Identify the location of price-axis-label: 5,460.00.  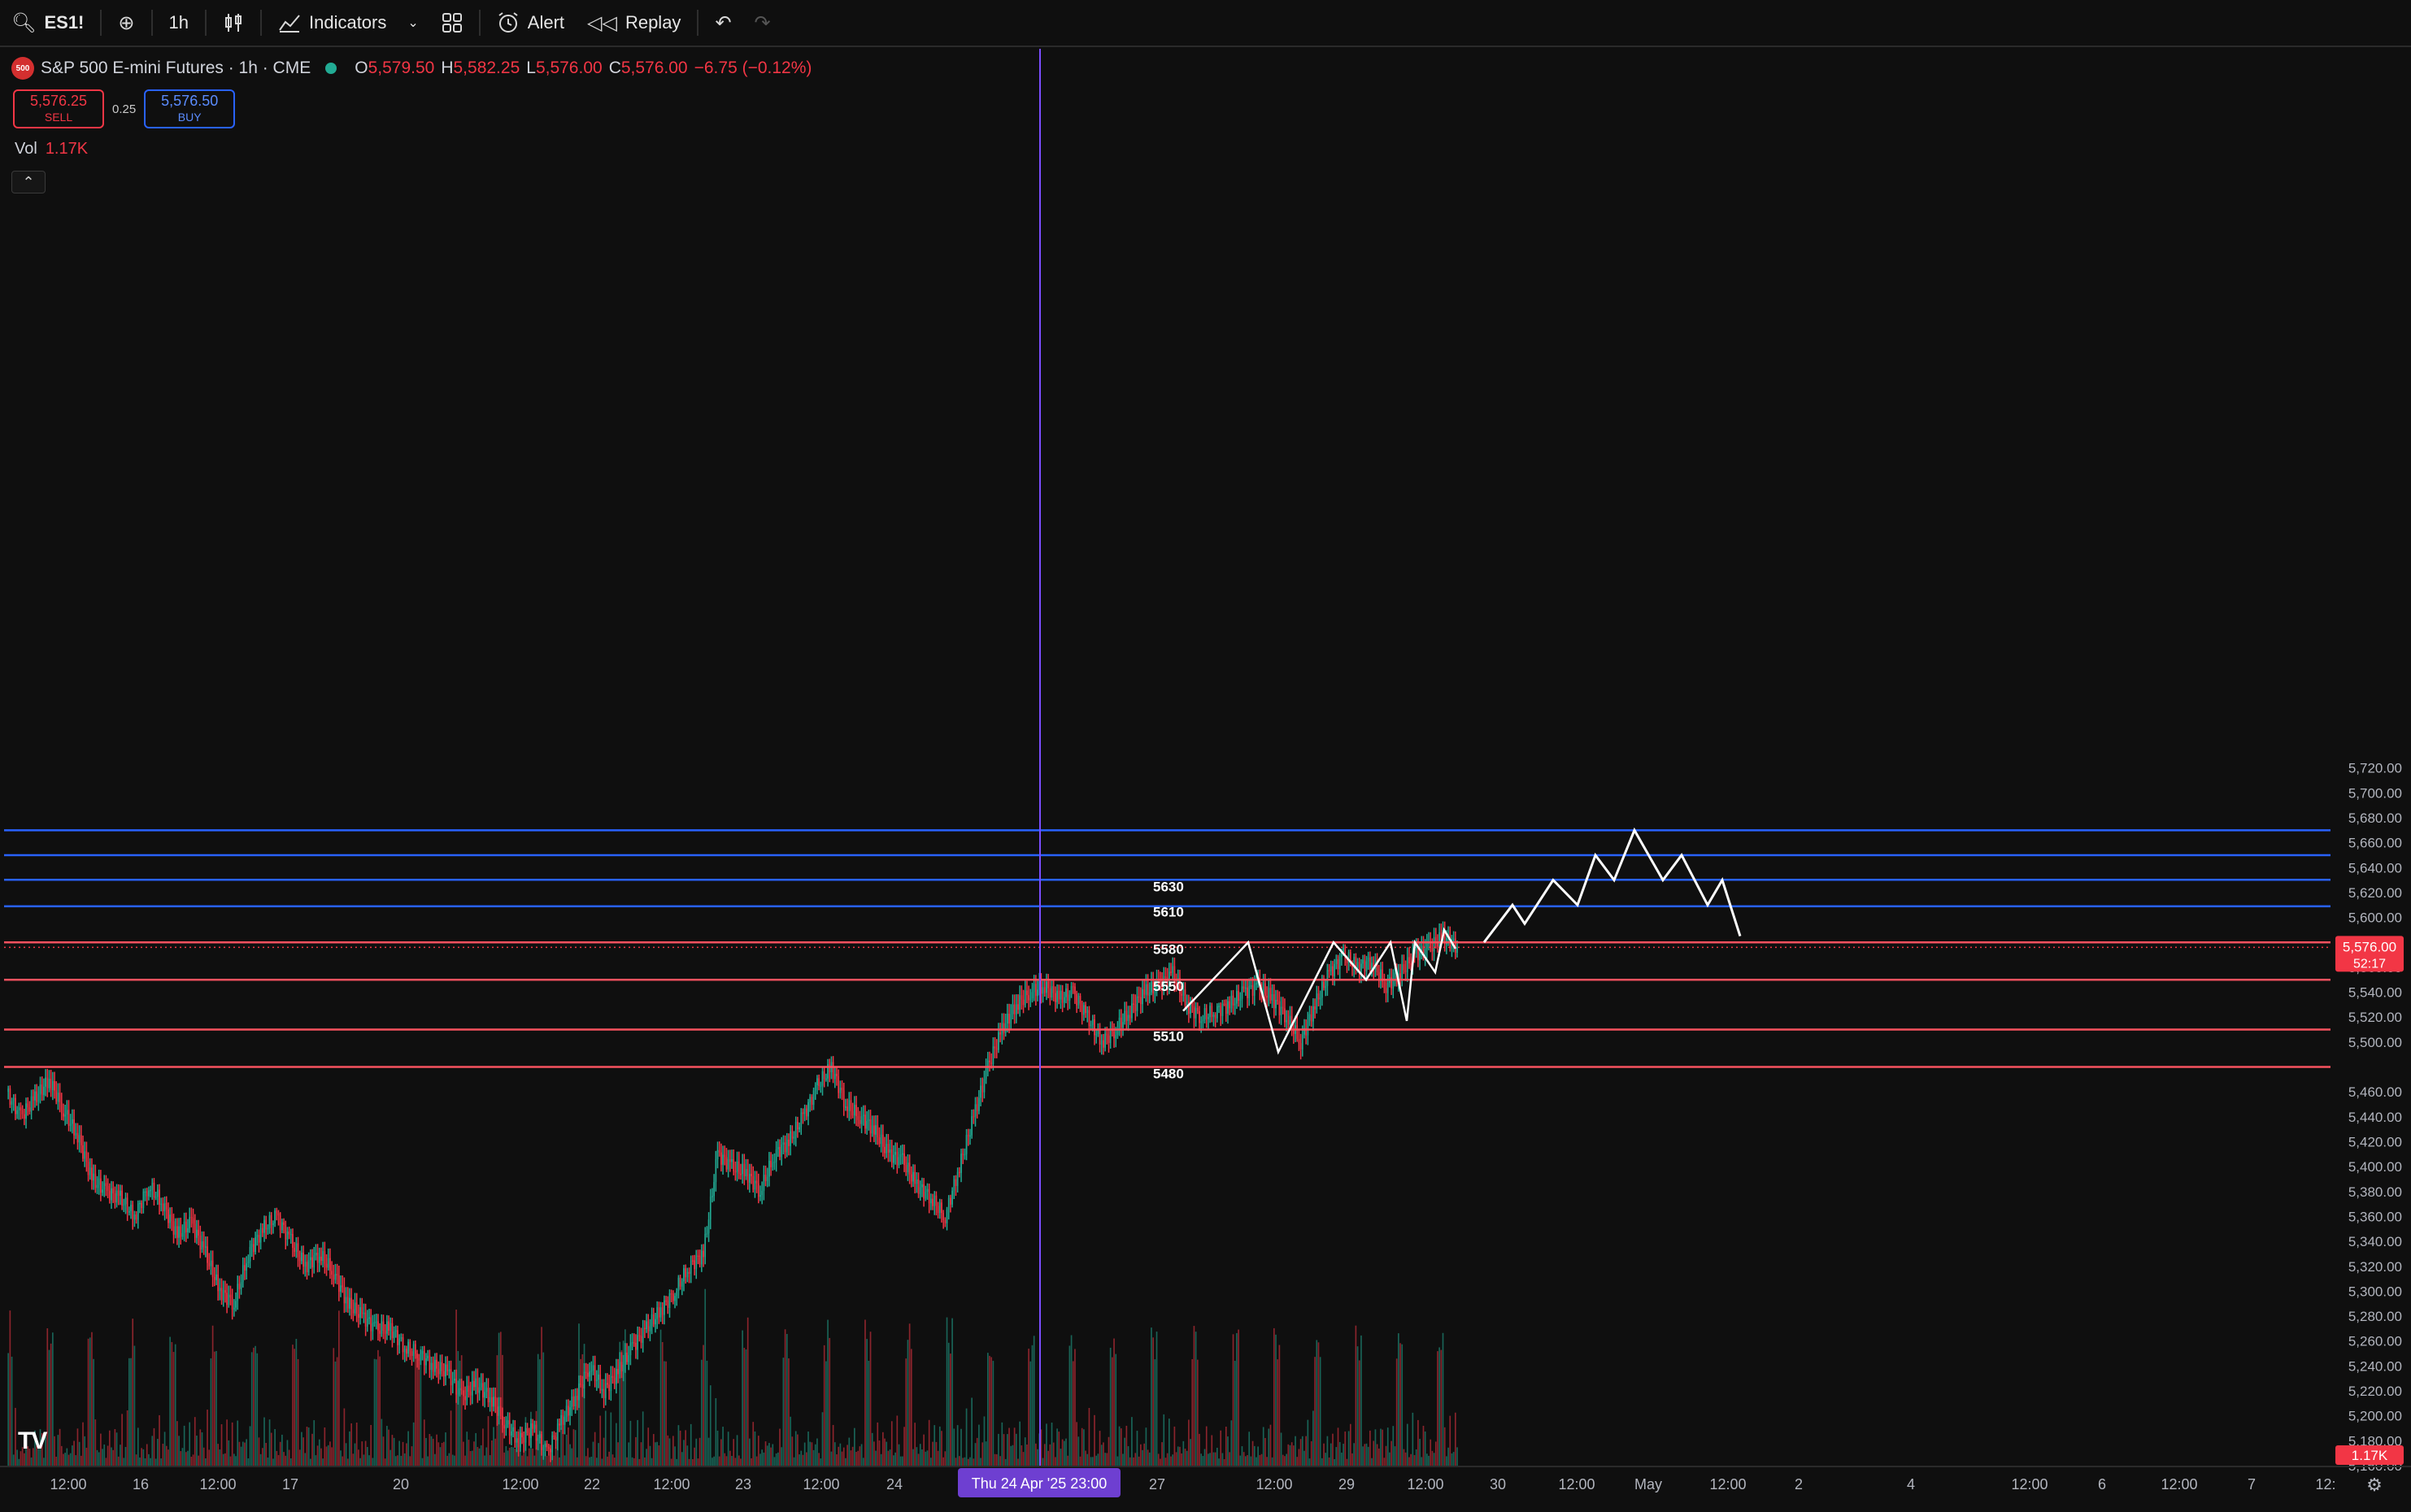
(2375, 1092).